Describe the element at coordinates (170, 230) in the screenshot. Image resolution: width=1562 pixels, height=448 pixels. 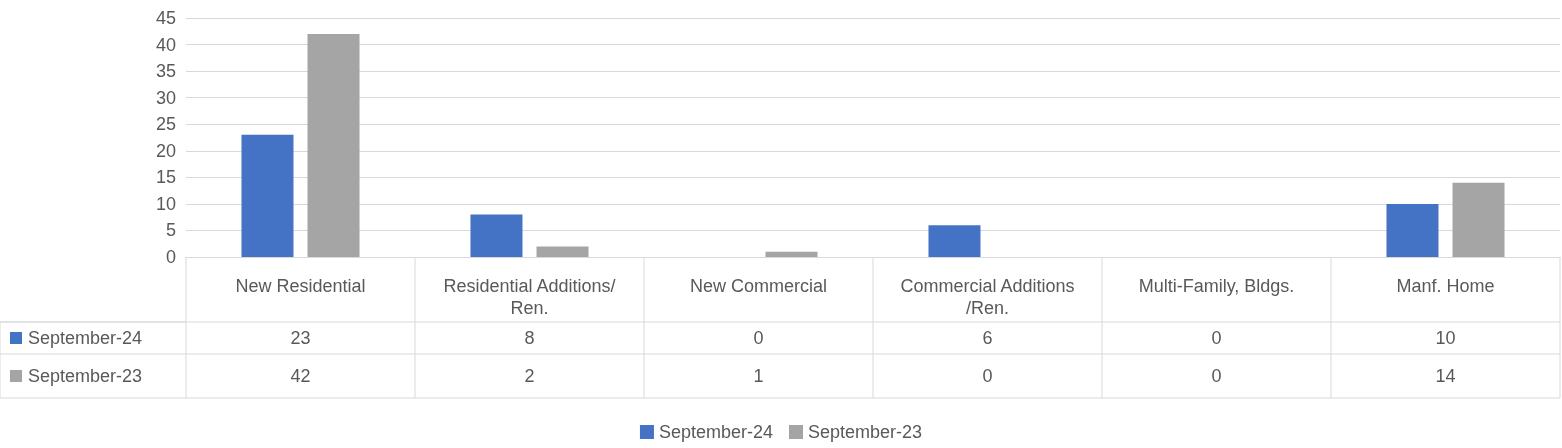
I see `y-tick-label: 5` at that location.